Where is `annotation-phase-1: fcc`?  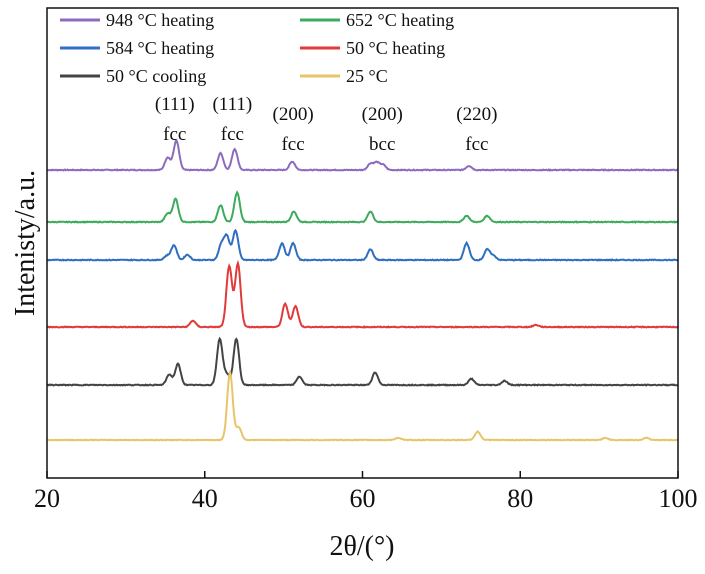 annotation-phase-1: fcc is located at coordinates (232, 134).